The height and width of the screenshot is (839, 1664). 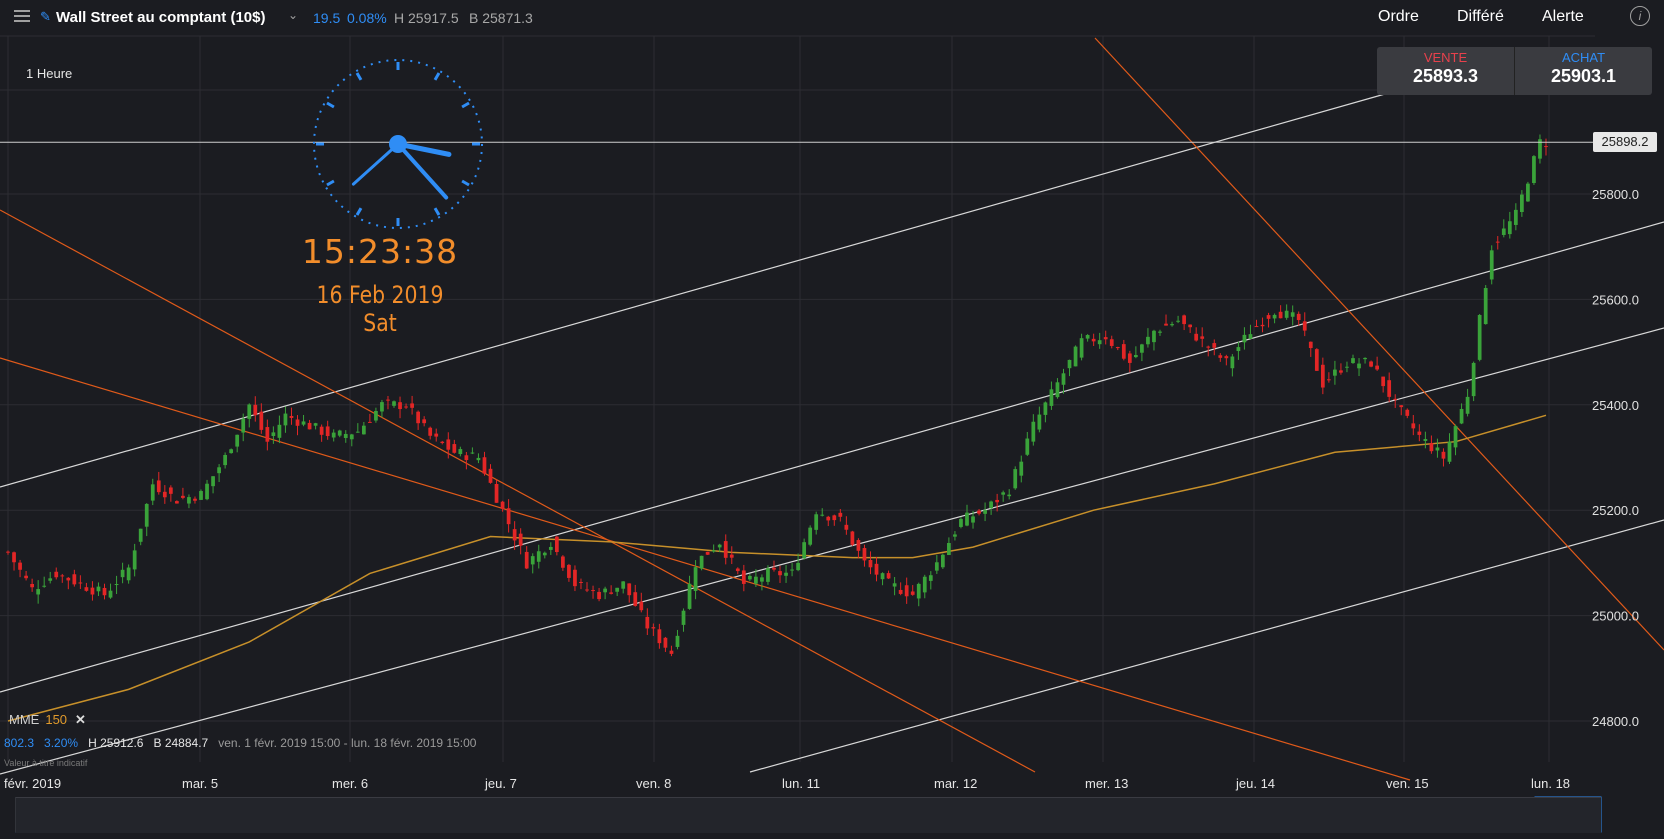 I want to click on menu-icon, so click(x=22, y=15).